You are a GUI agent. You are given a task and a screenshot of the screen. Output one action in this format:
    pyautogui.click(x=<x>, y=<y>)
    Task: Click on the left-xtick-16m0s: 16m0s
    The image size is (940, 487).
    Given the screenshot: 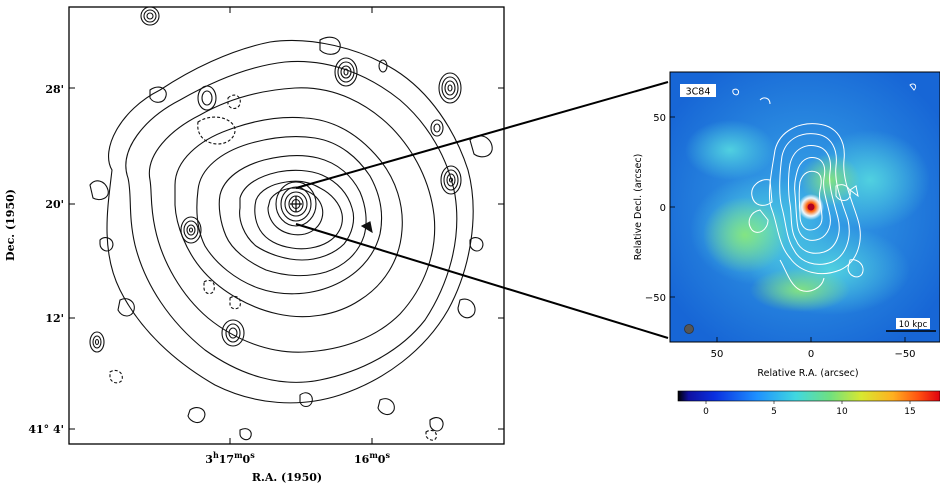 What is the action you would take?
    pyautogui.click(x=372, y=458)
    